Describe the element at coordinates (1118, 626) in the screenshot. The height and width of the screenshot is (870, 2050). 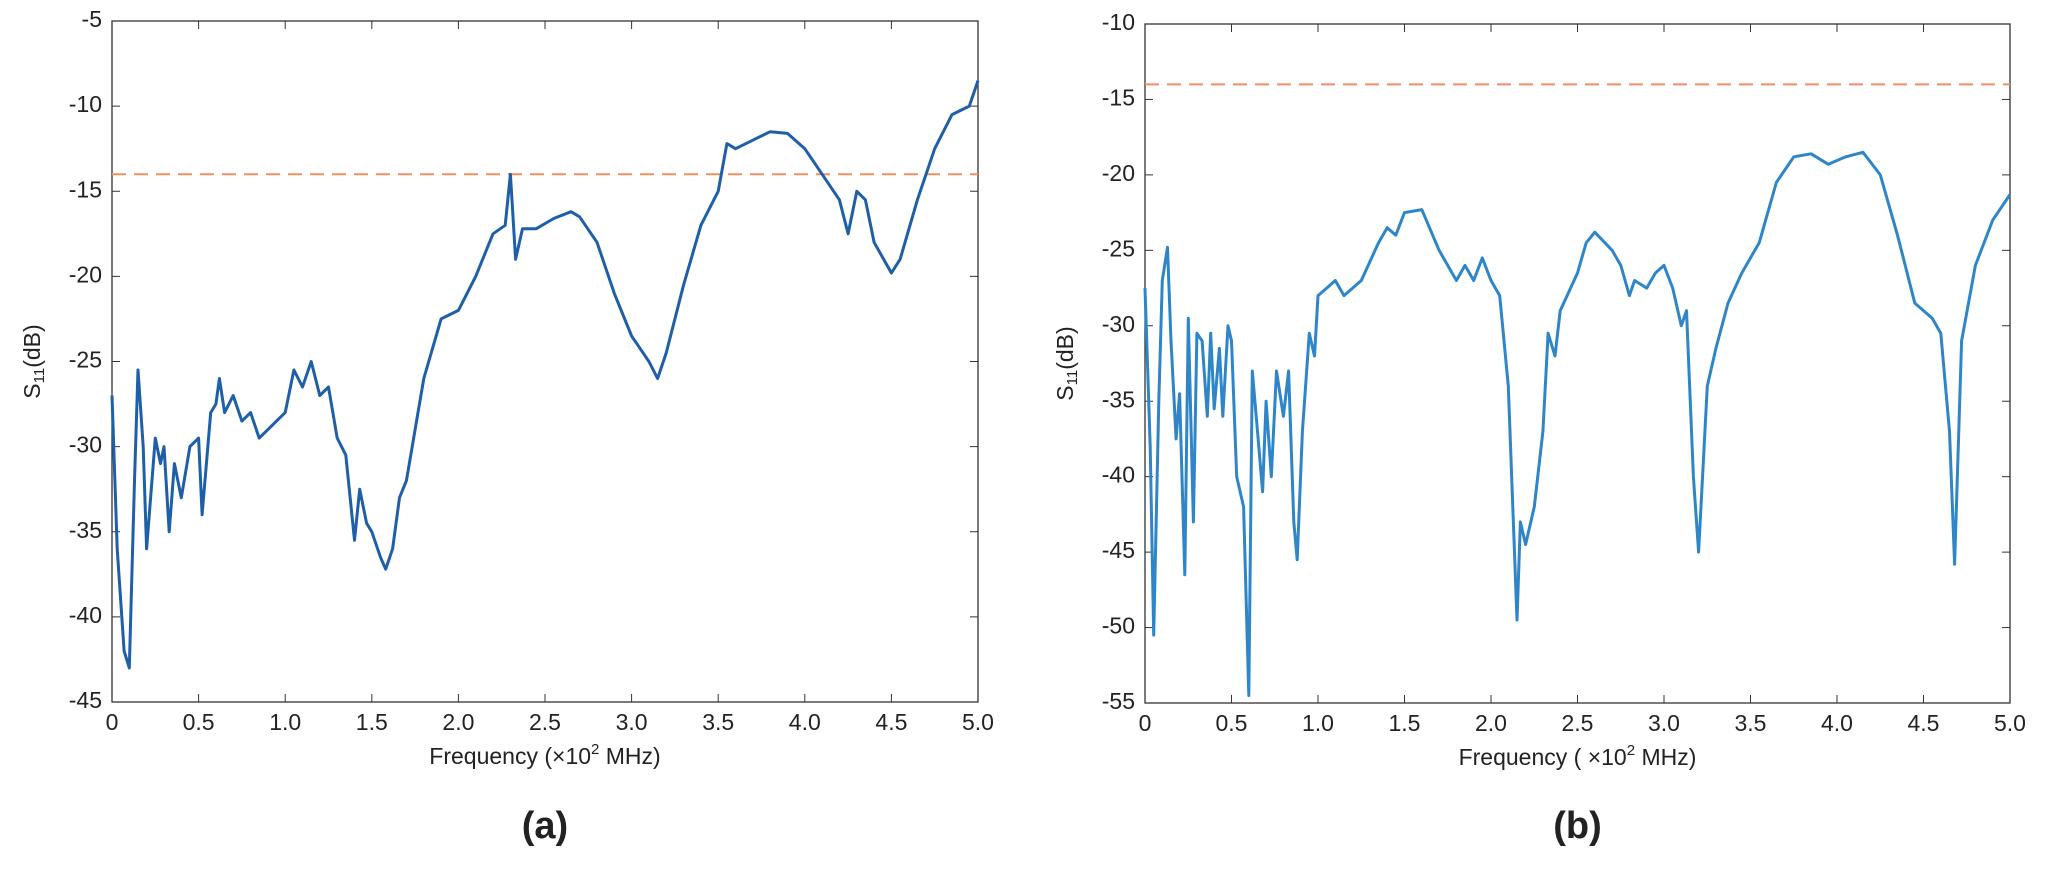
I see `y-tick-label: -50` at that location.